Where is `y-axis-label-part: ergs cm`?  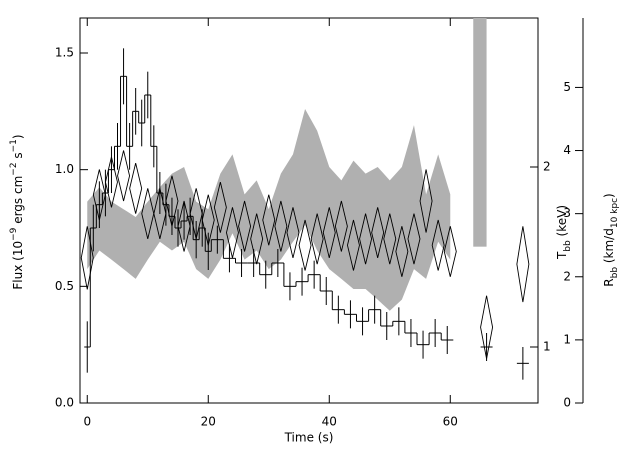
y-axis-label-part: ergs cm is located at coordinates (18, 202).